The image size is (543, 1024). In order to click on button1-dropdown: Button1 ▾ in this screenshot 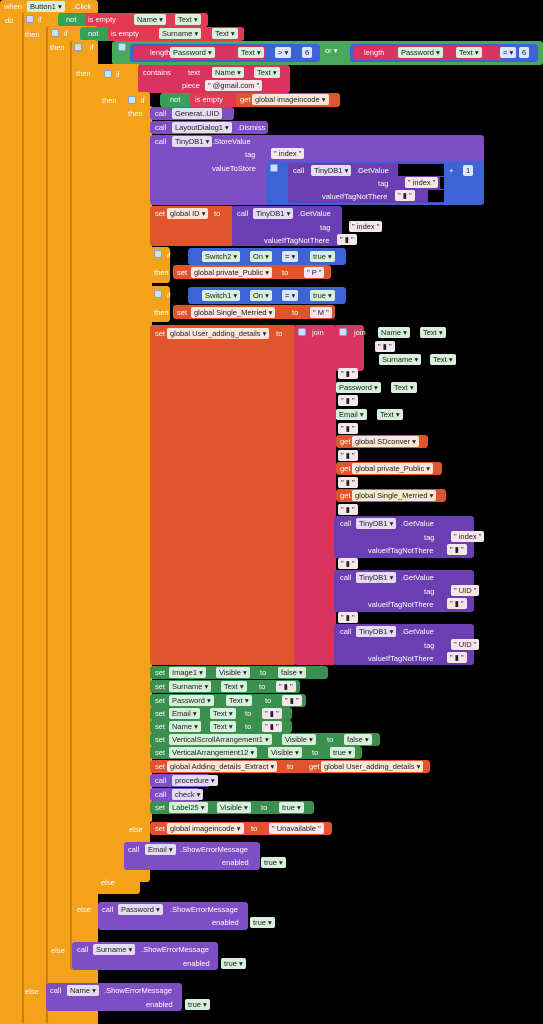, I will do `click(46, 6)`.